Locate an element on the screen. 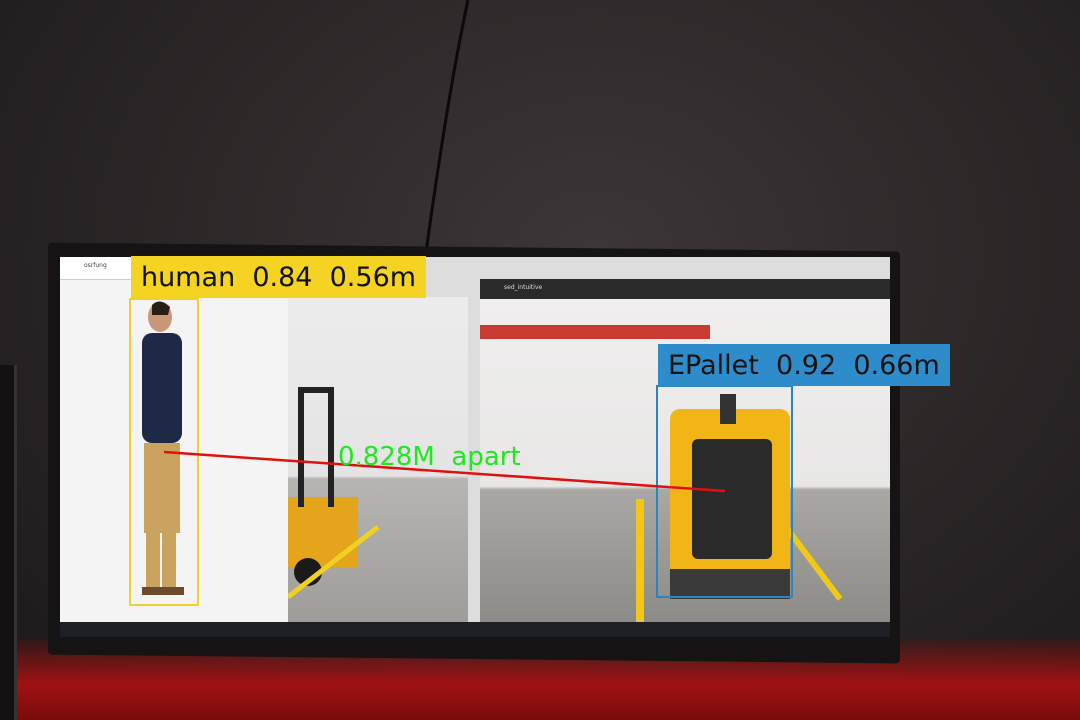 This screenshot has height=720, width=1080. human-detection-label: human 0.84 0.56m is located at coordinates (279, 277).